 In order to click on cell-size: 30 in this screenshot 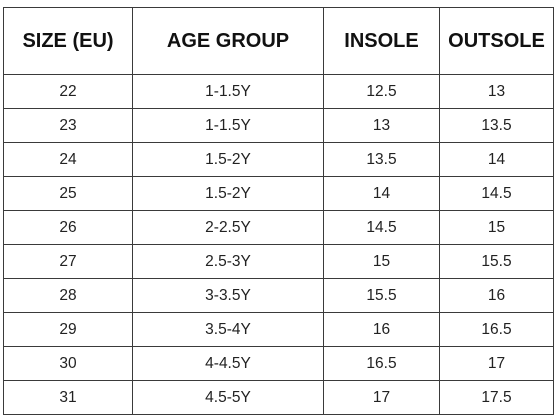, I will do `click(68, 363)`.